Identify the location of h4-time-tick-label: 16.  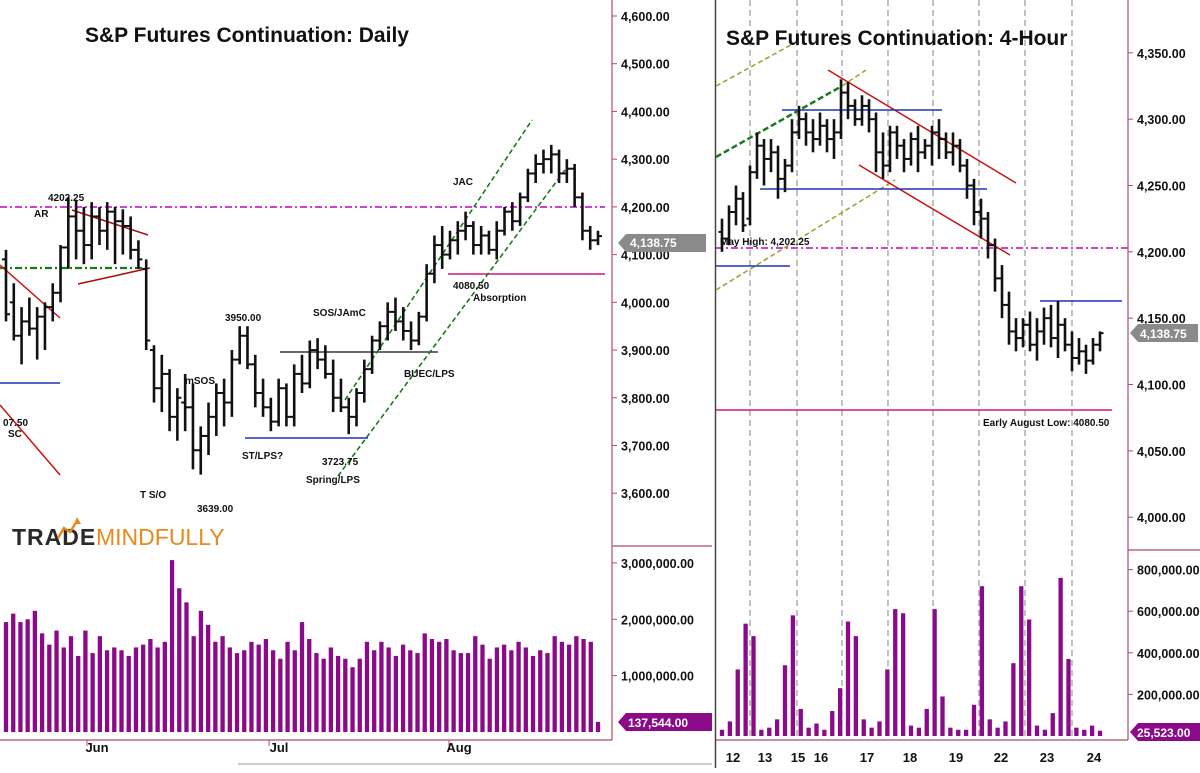
(821, 757).